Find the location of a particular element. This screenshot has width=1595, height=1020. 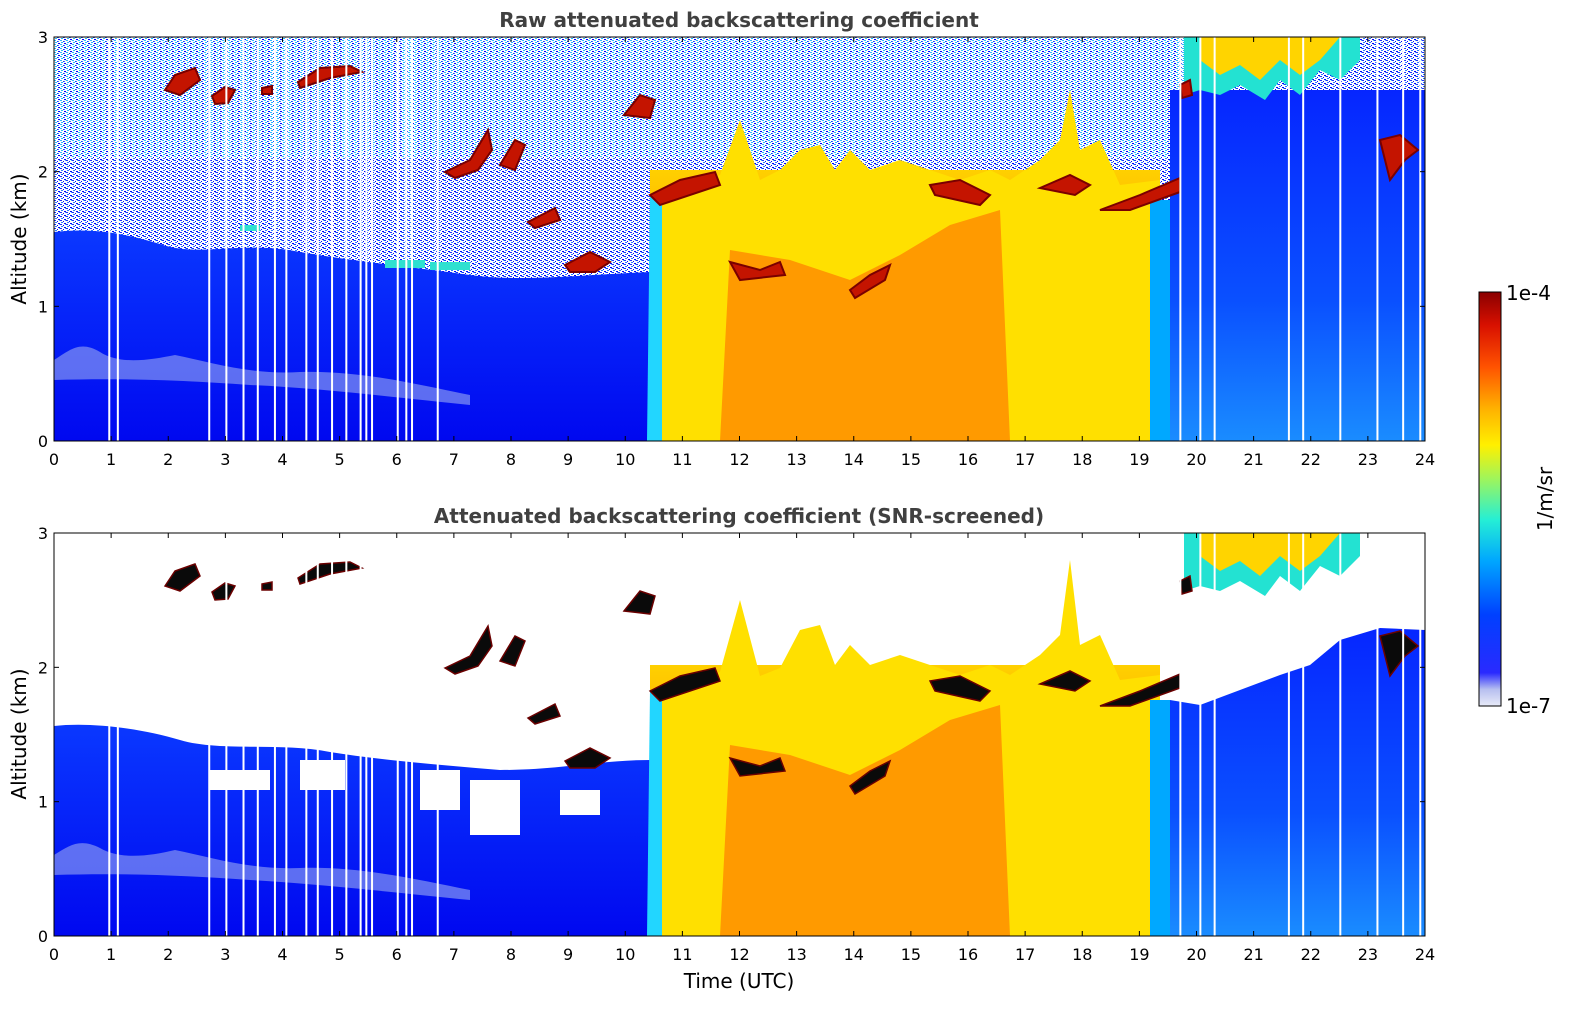

top-x-tick-label: 5 is located at coordinates (340, 459).